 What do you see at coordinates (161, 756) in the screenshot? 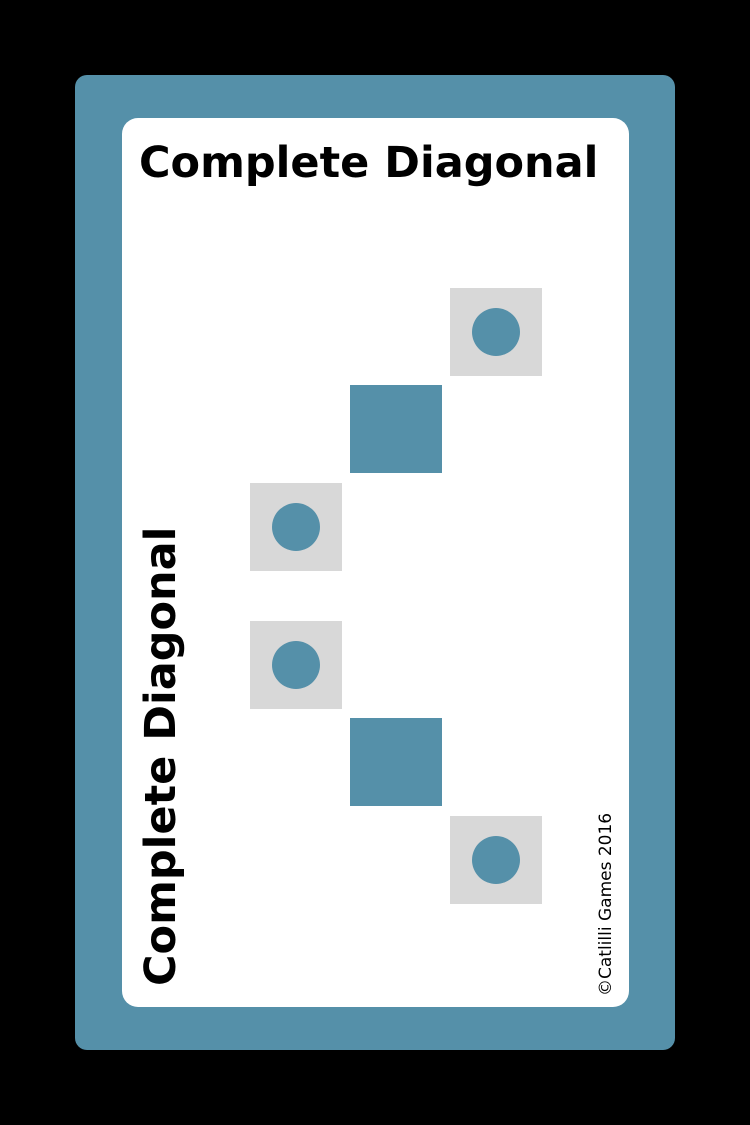
I see `card-side-title: Complete Diagonal` at bounding box center [161, 756].